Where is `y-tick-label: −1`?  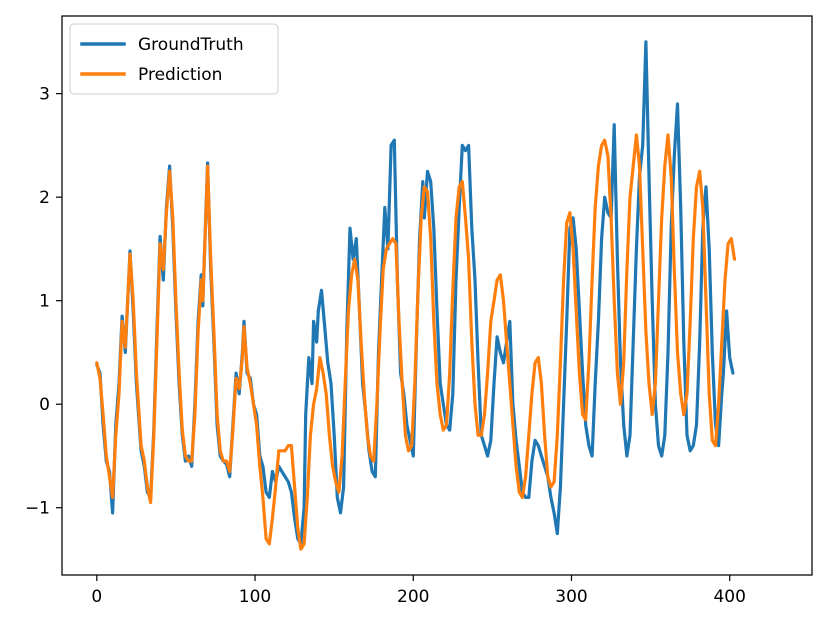
y-tick-label: −1 is located at coordinates (37, 509).